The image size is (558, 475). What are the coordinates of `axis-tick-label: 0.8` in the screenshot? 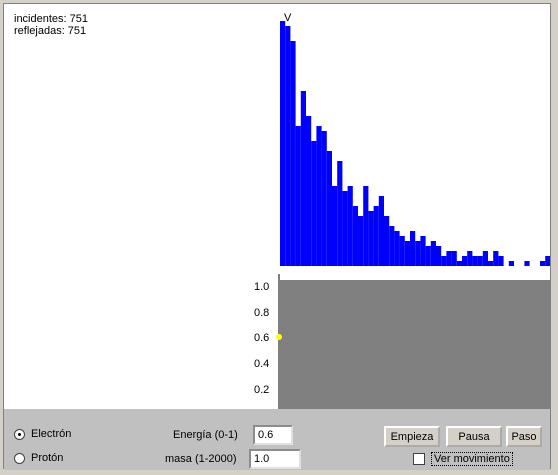 It's located at (261, 313).